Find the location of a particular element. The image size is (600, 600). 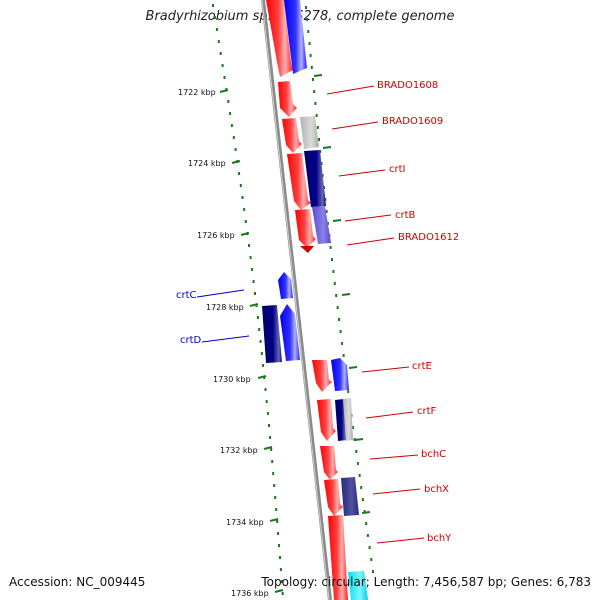

scale-tick-label: 1734 kbp is located at coordinates (245, 522).